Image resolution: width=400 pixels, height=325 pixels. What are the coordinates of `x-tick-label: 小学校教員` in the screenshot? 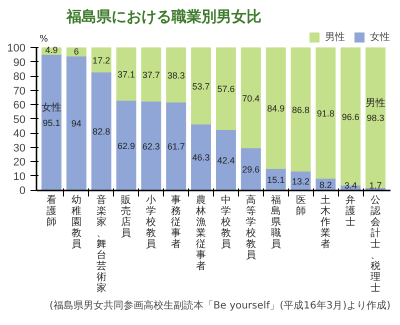 It's located at (150, 222).